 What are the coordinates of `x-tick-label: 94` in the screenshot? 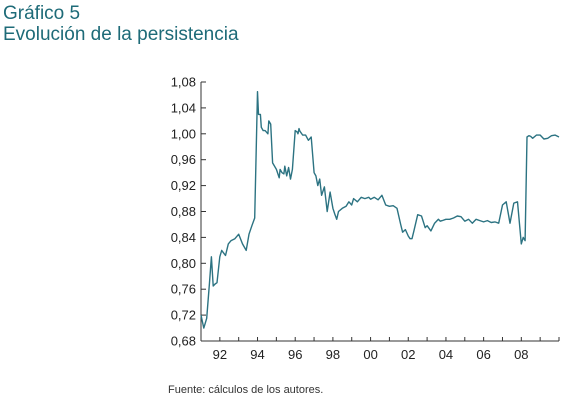 It's located at (257, 354).